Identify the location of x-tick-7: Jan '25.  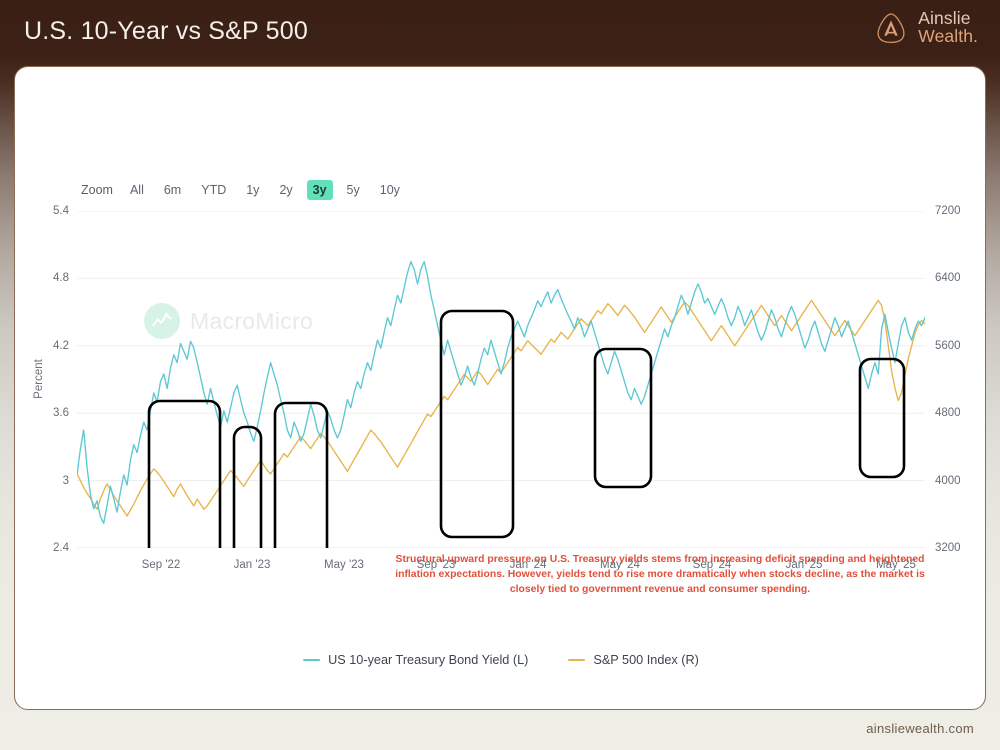
(804, 565).